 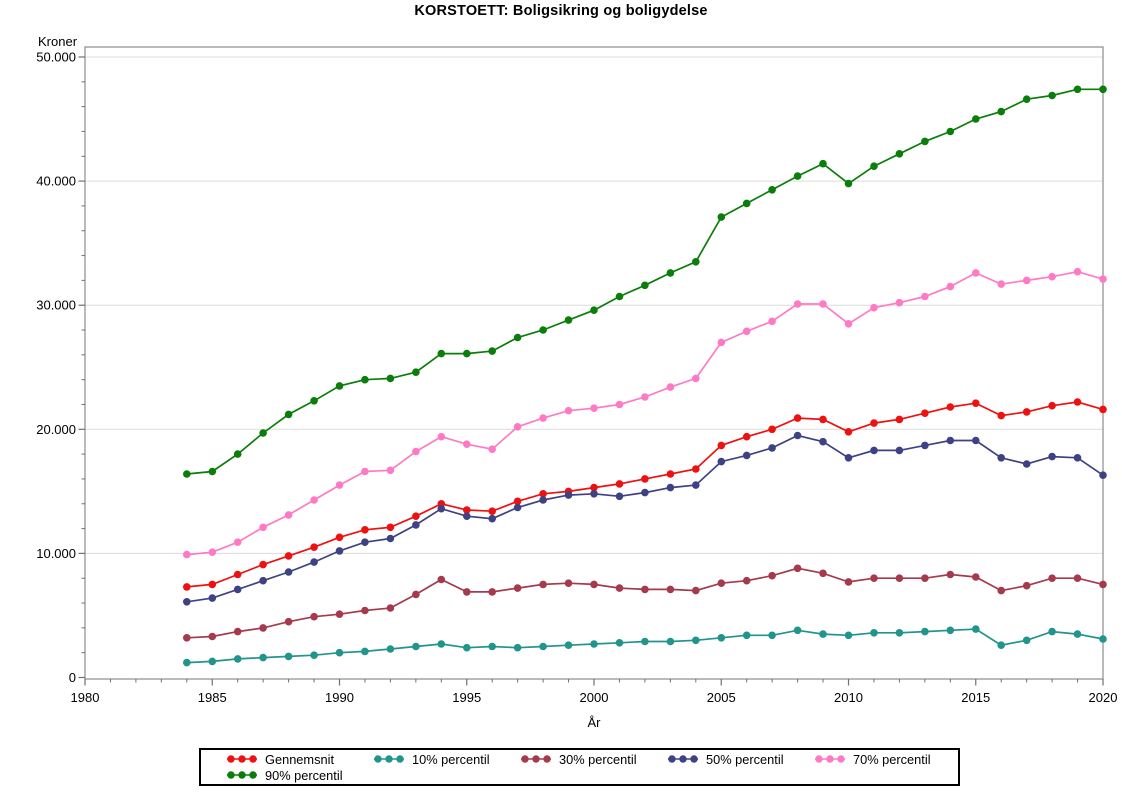 What do you see at coordinates (56, 181) in the screenshot?
I see `y-tick-label: 40.000` at bounding box center [56, 181].